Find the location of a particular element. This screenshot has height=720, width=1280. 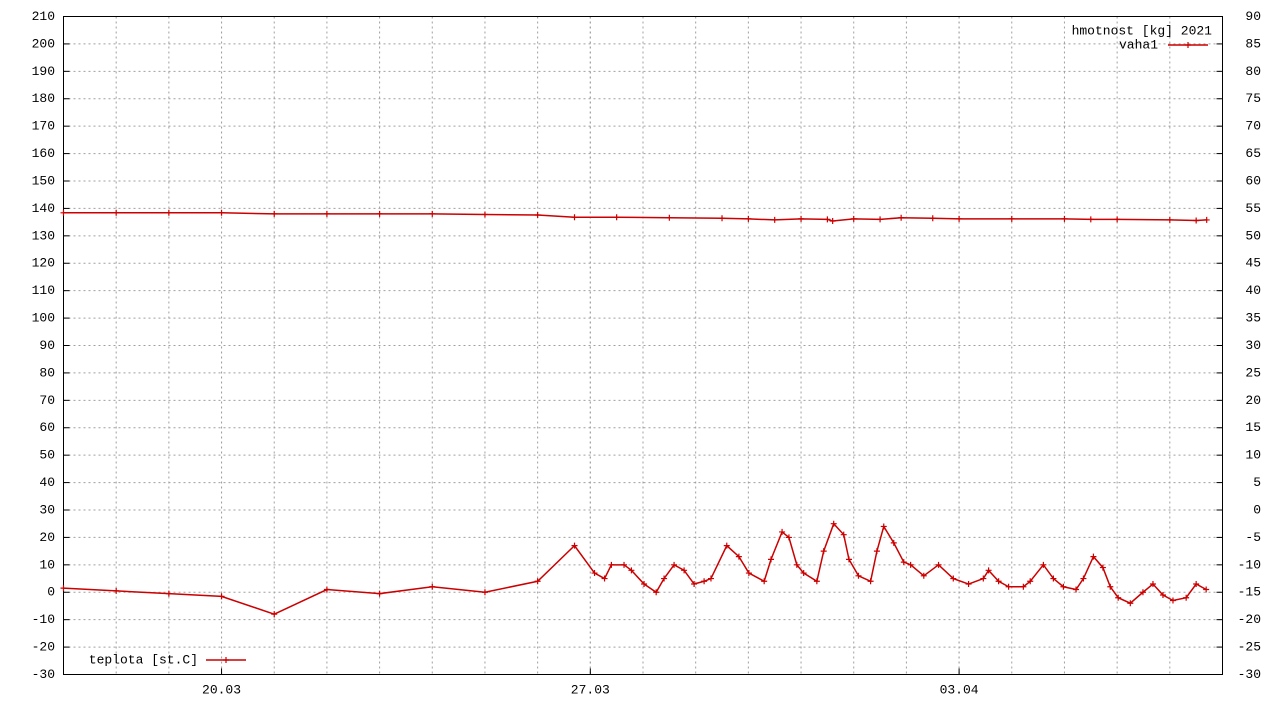

y-tick-label: 140 is located at coordinates (43, 208).